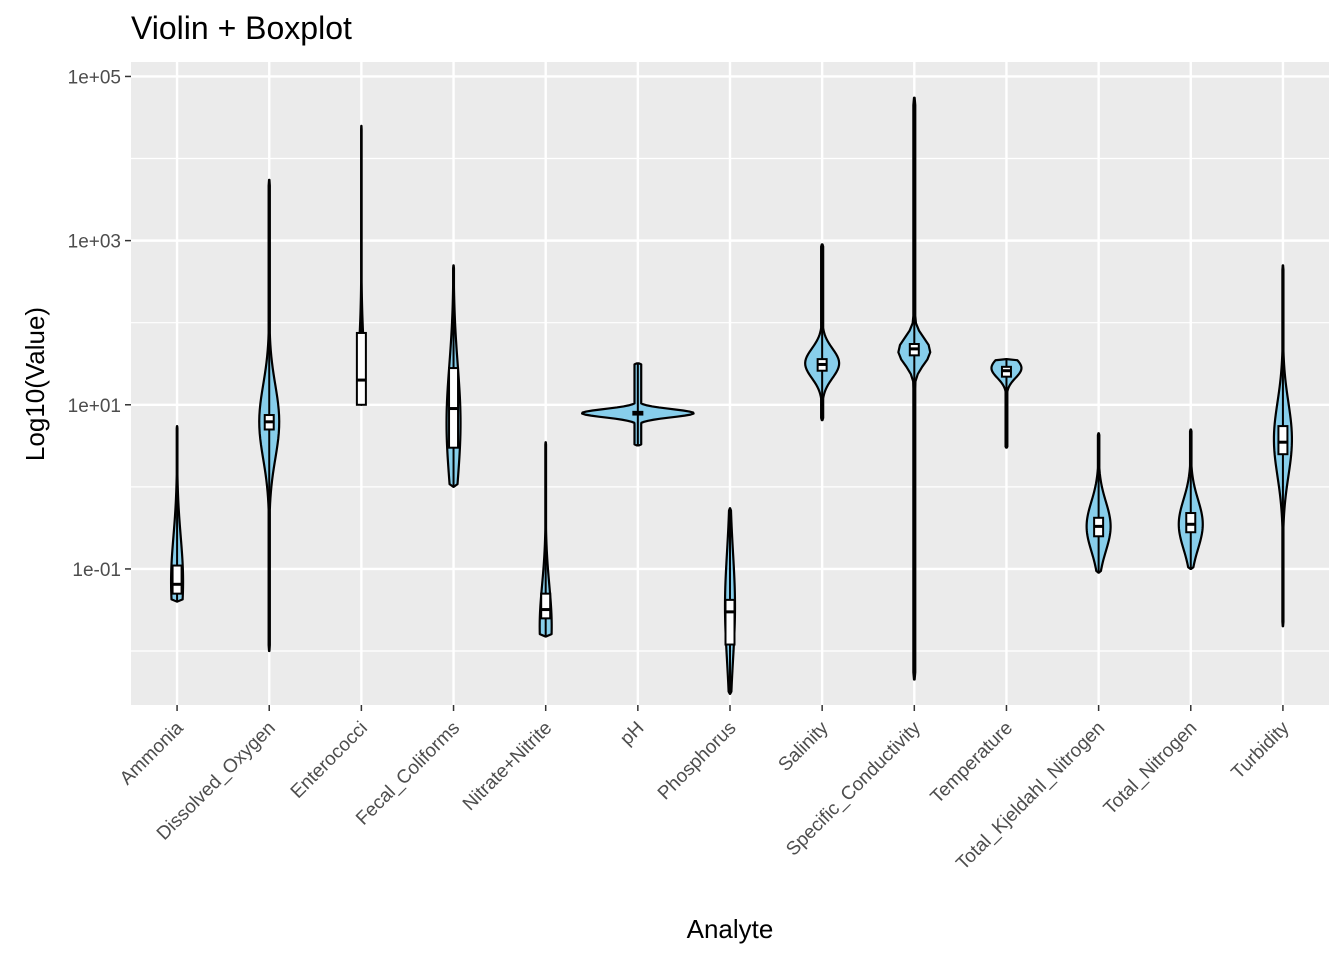  I want to click on y-tick-label: 1e+05, so click(94, 77).